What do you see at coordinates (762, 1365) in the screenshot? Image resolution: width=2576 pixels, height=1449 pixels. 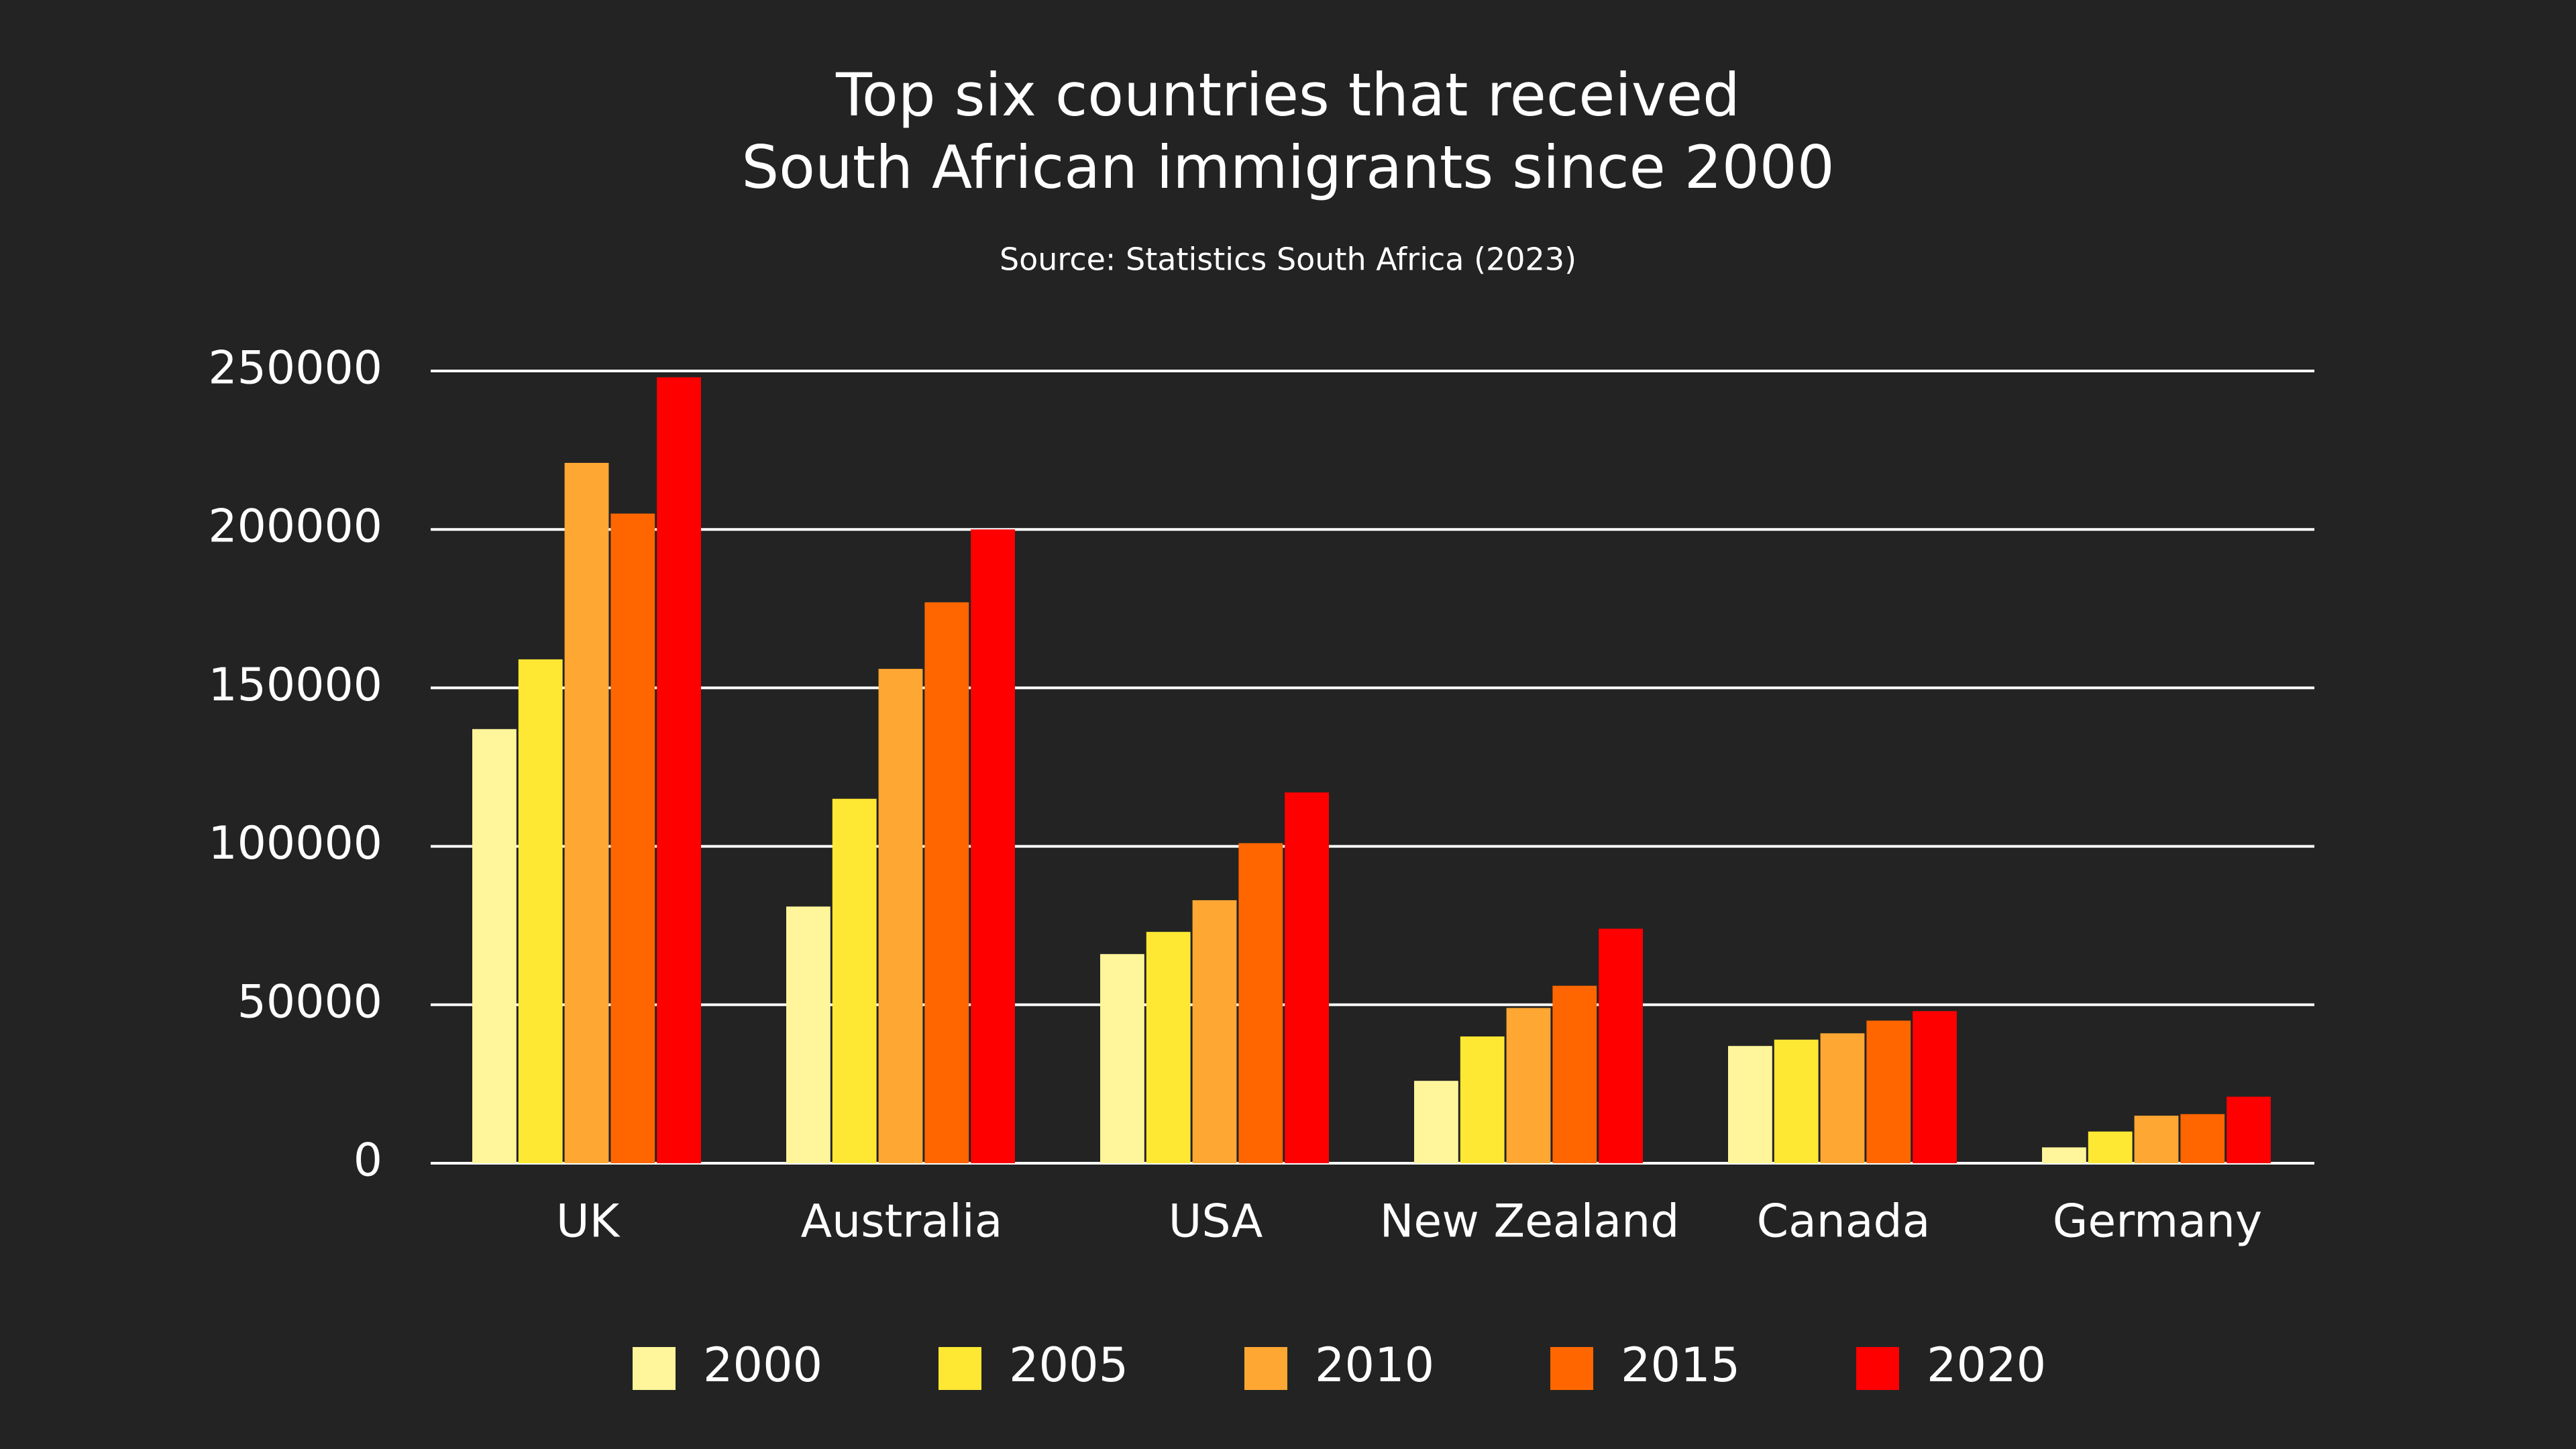 I see `legend-label: 2000` at bounding box center [762, 1365].